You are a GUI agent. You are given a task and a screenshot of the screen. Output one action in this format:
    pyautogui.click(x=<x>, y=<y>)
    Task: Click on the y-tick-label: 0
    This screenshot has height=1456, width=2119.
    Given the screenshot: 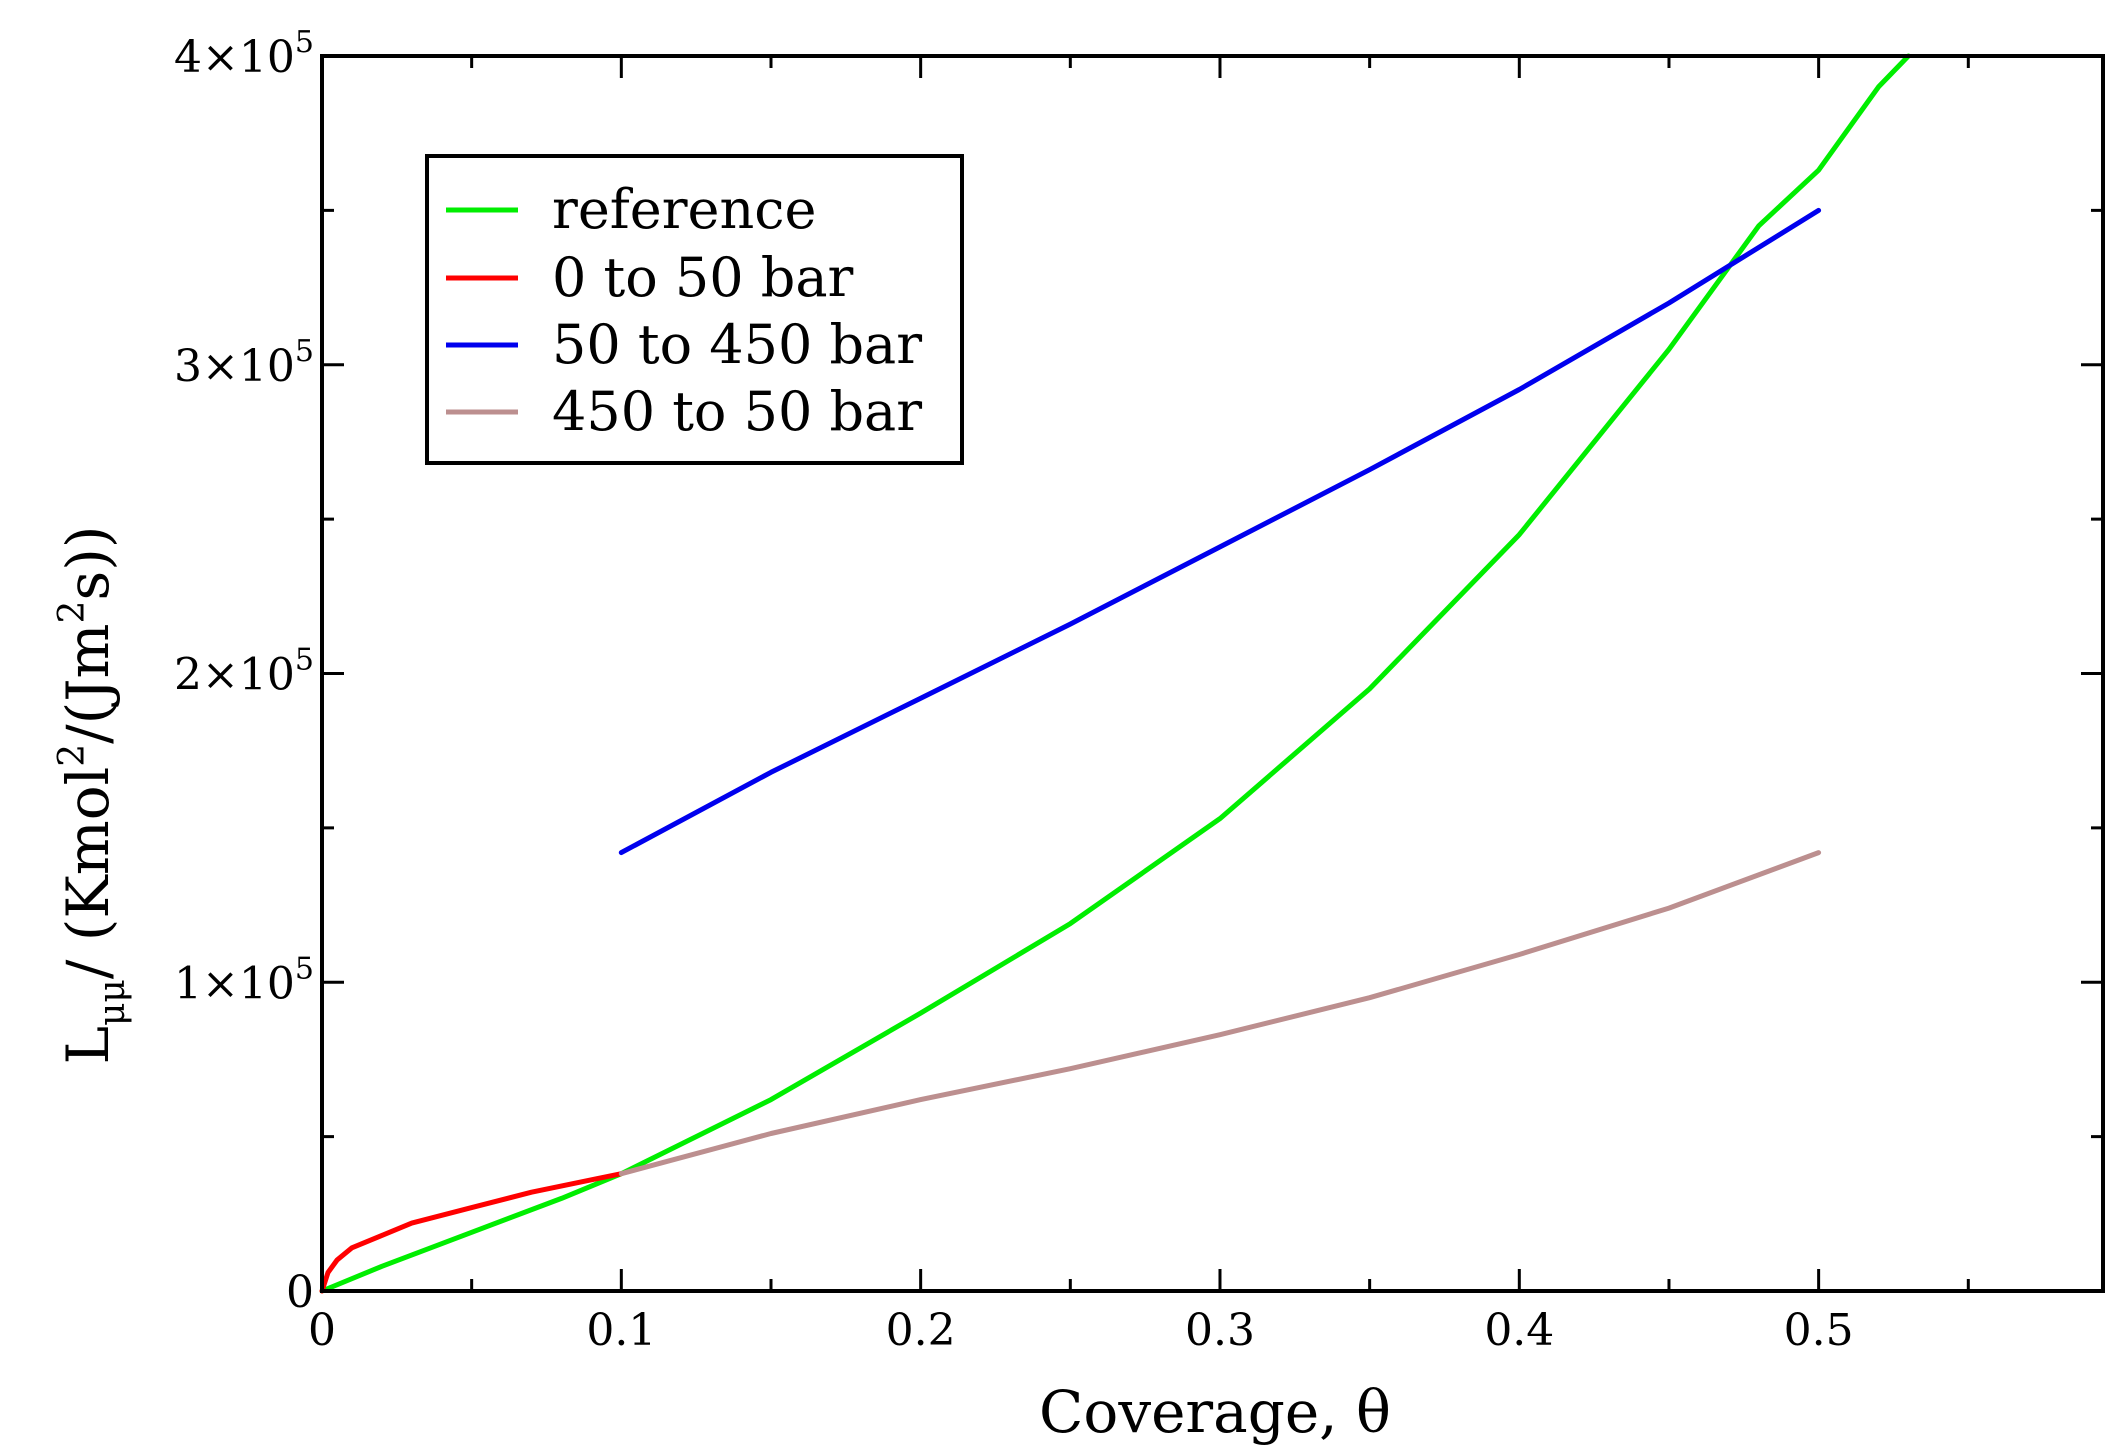 What is the action you would take?
    pyautogui.click(x=300, y=1292)
    